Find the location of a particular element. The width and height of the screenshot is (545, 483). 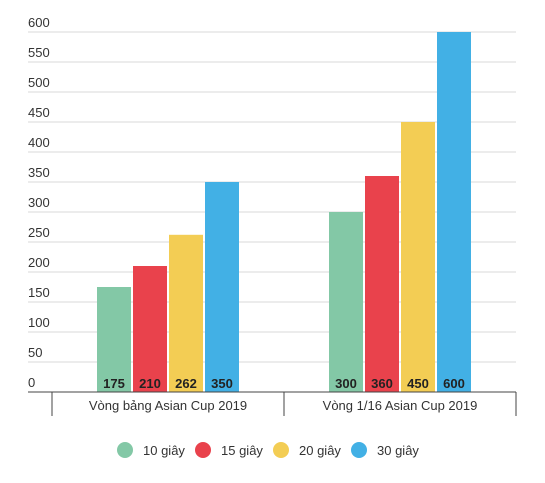

bar-value-label: 210 is located at coordinates (150, 383).